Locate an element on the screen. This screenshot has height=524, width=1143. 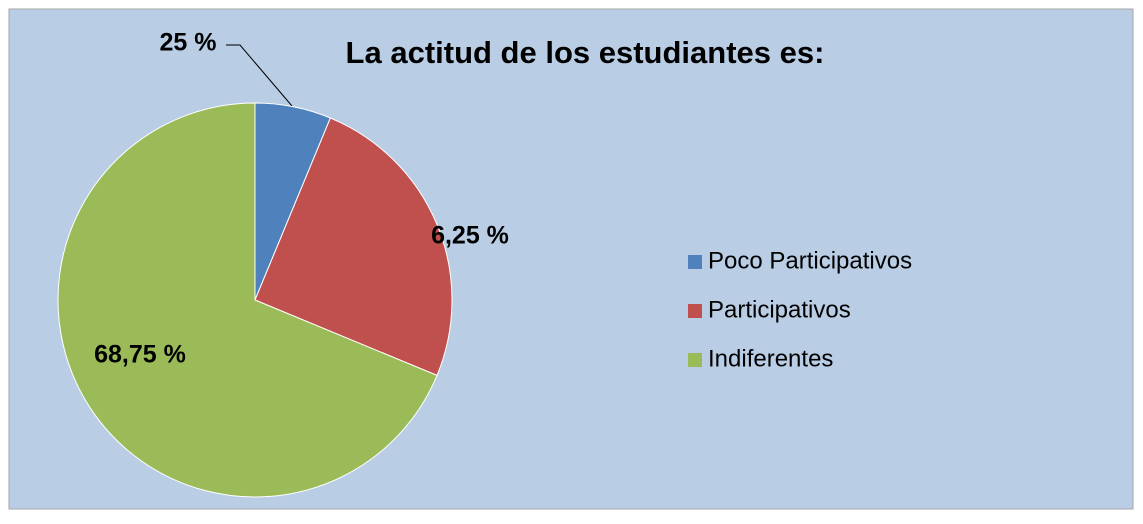
data-label: 25 % is located at coordinates (188, 43).